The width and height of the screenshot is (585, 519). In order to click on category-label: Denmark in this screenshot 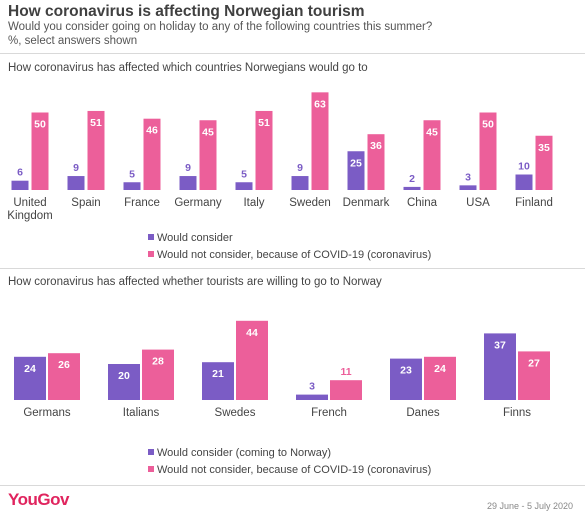, I will do `click(366, 203)`.